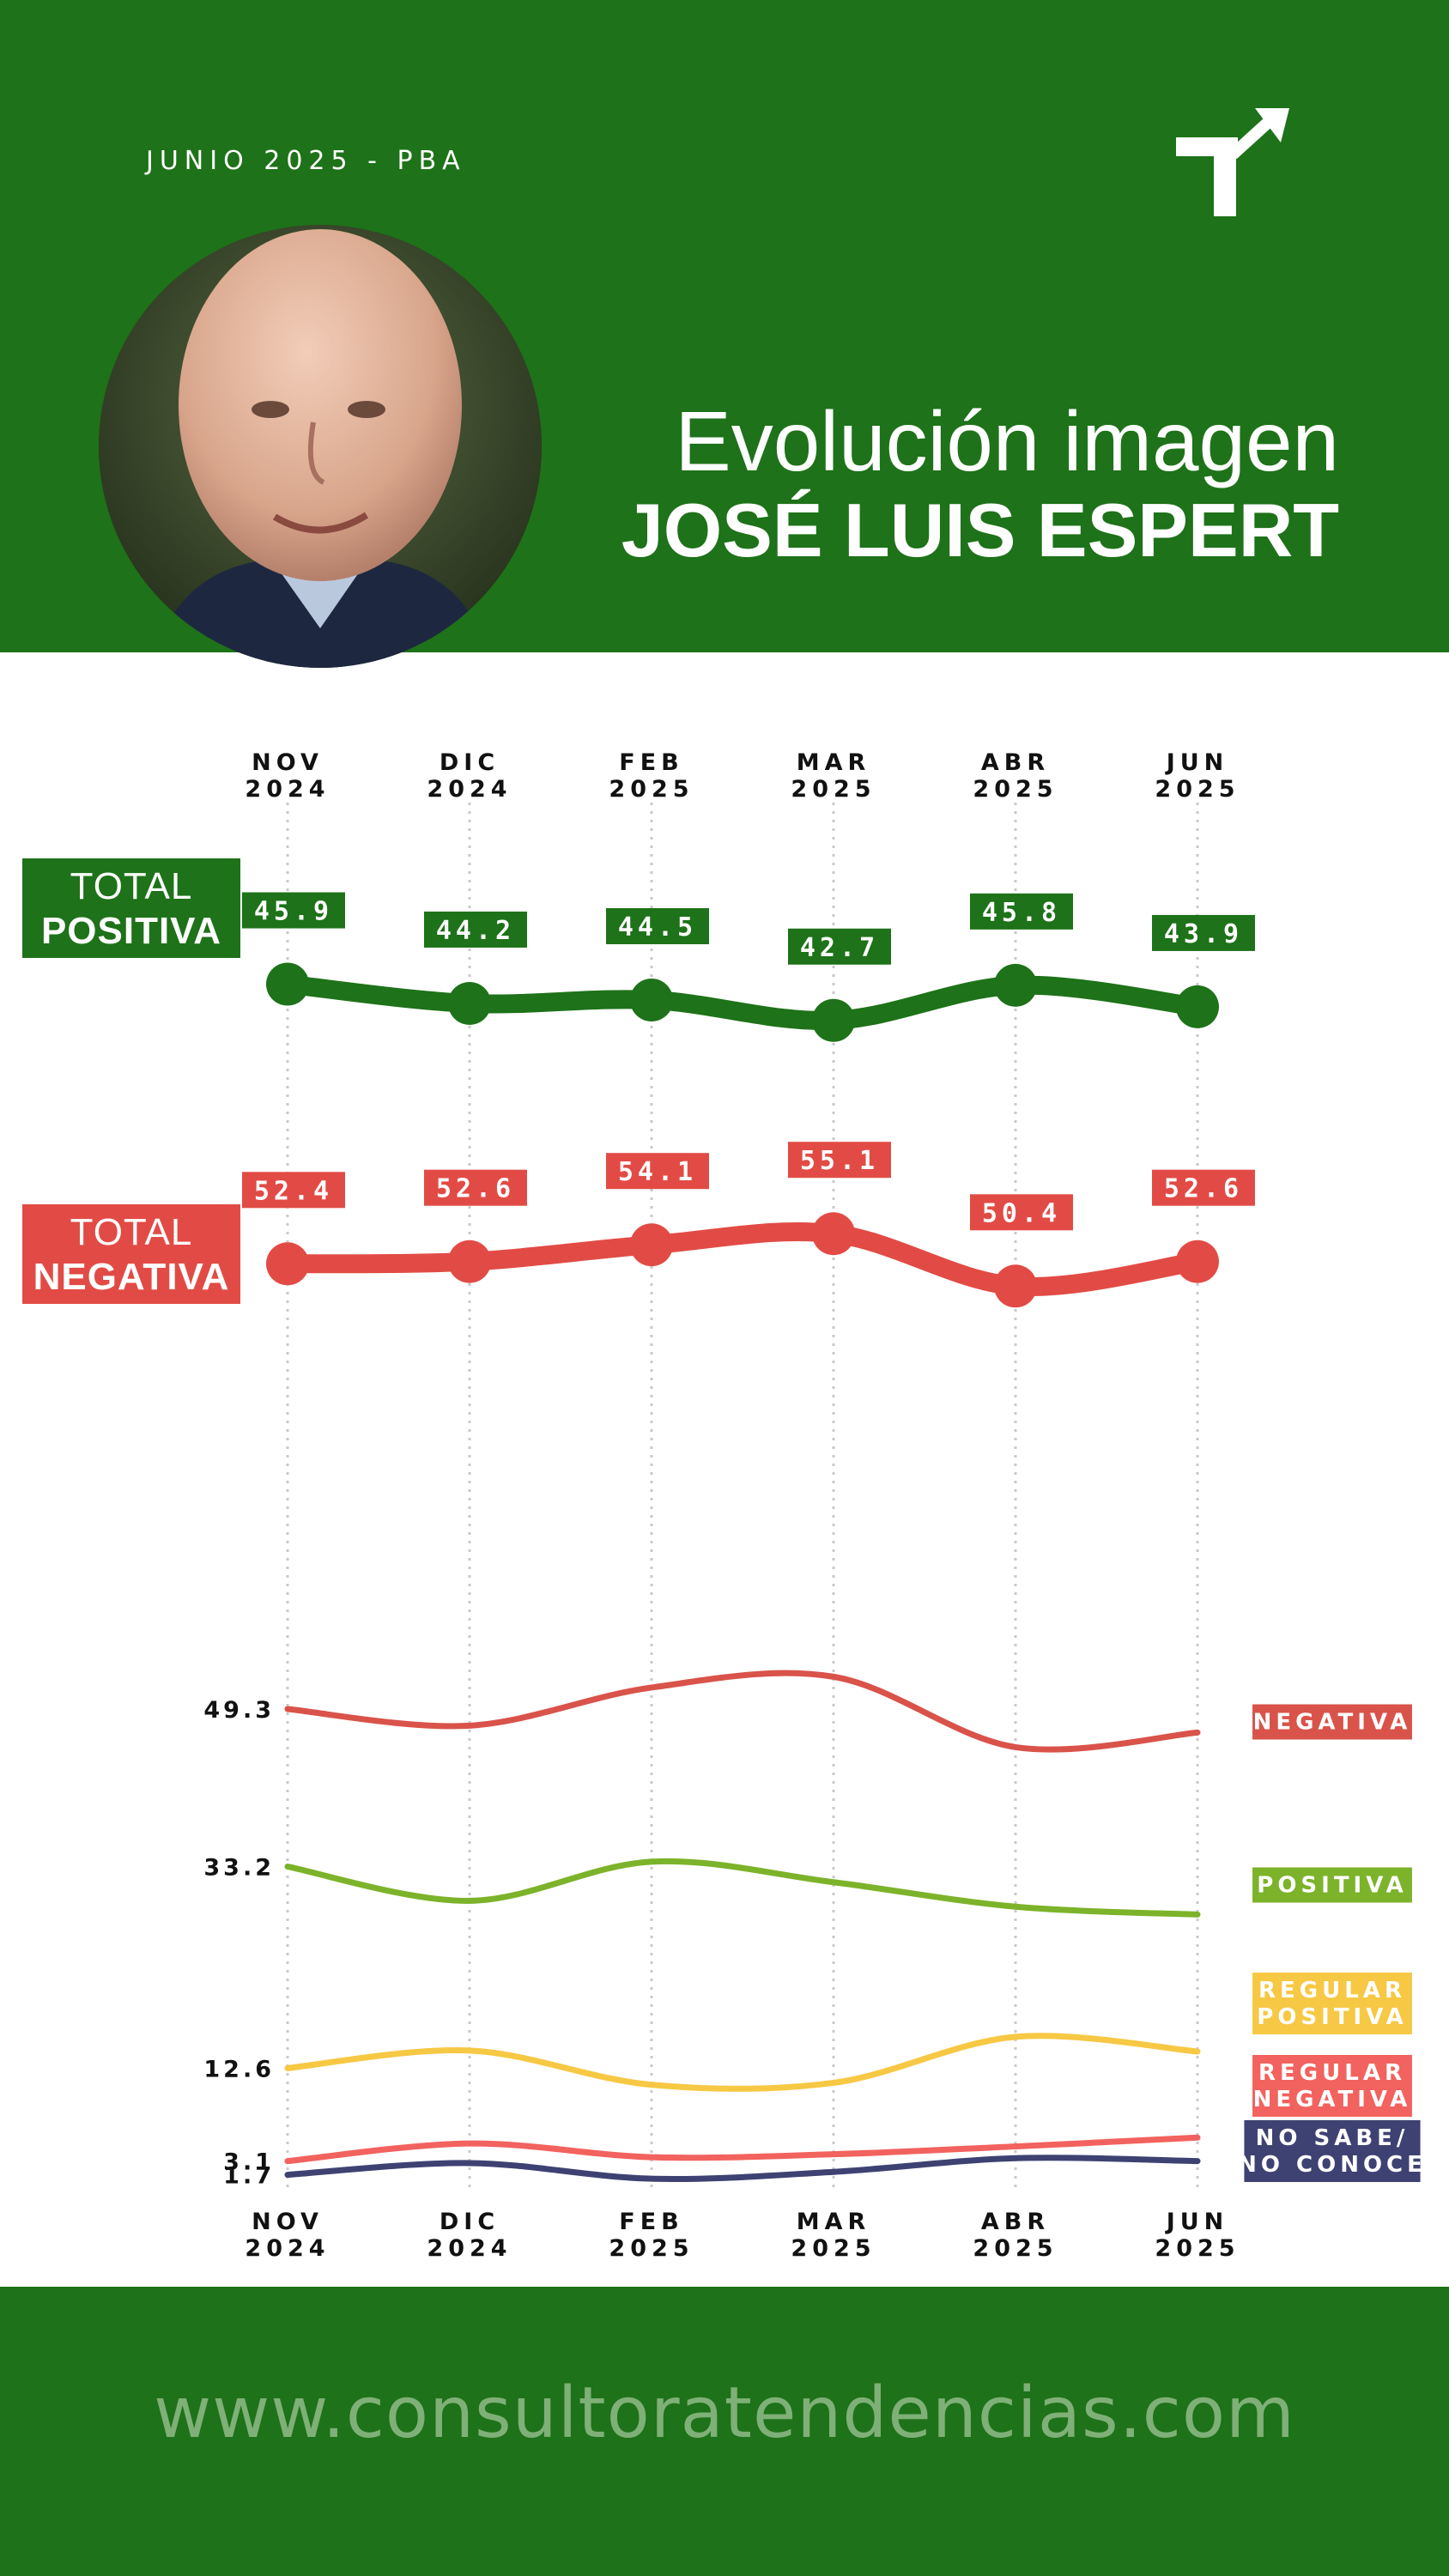  Describe the element at coordinates (239, 2069) in the screenshot. I see `start-value-label: 12.6` at that location.